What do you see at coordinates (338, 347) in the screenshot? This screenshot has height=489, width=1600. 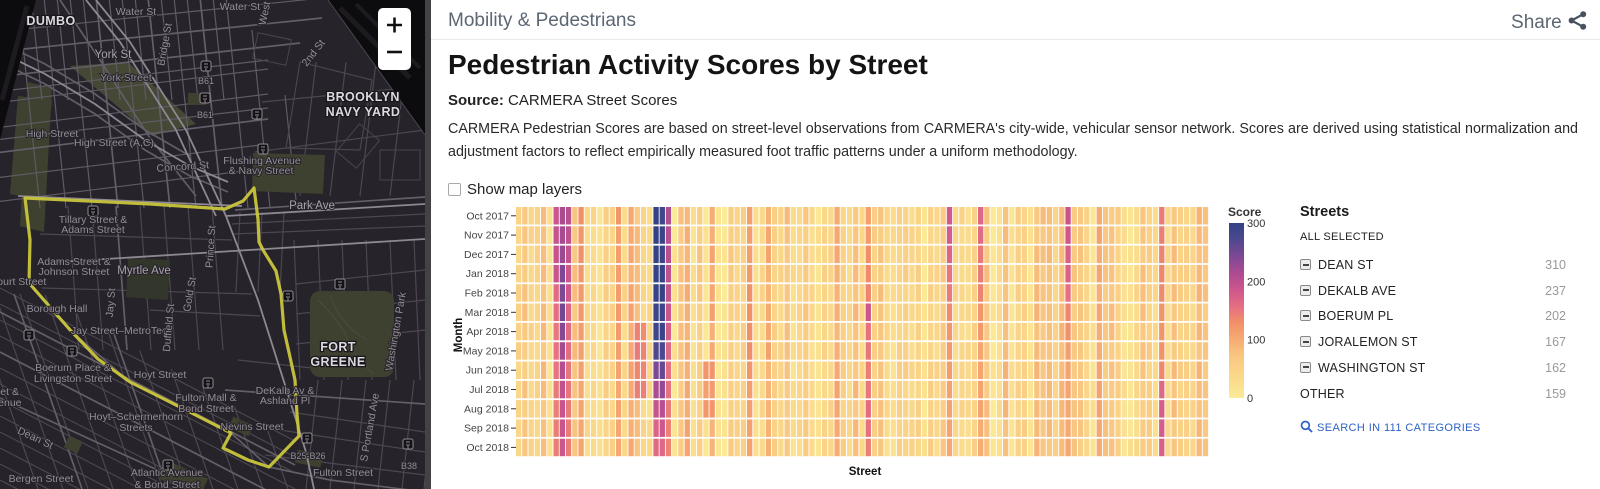 I see `svg-text: FORT` at bounding box center [338, 347].